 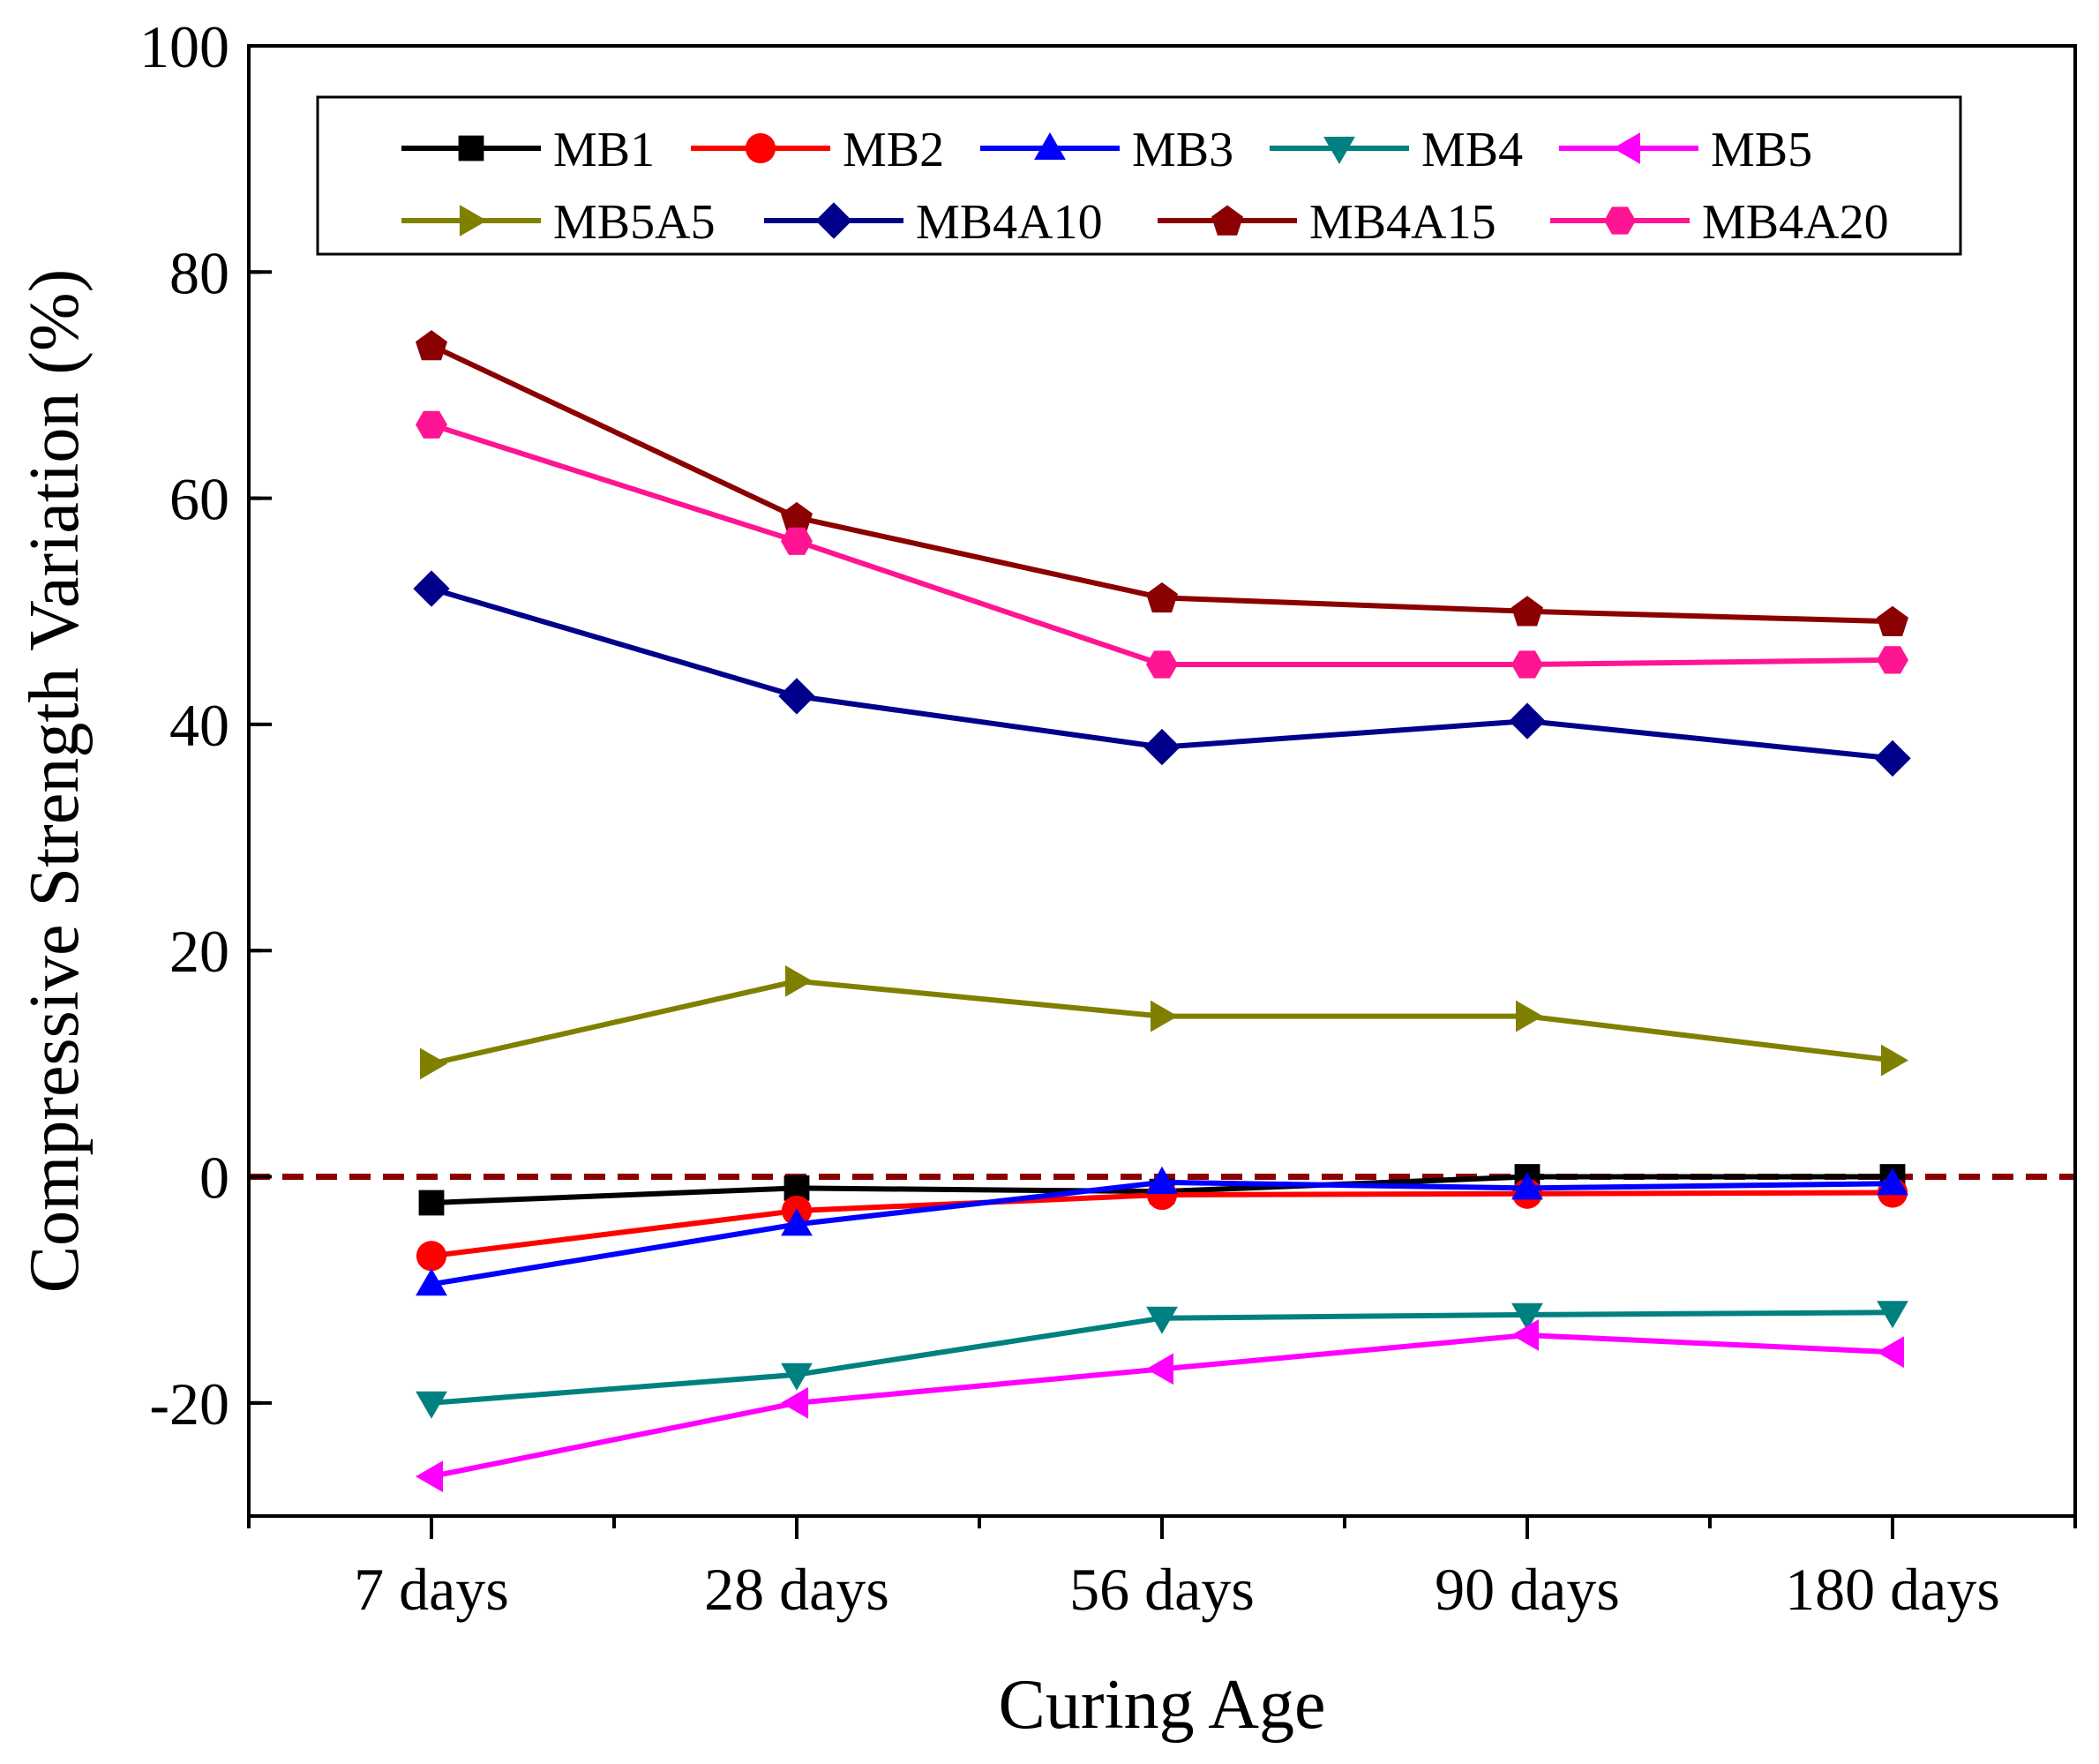 What do you see at coordinates (199, 951) in the screenshot?
I see `y-tick-label: 20` at bounding box center [199, 951].